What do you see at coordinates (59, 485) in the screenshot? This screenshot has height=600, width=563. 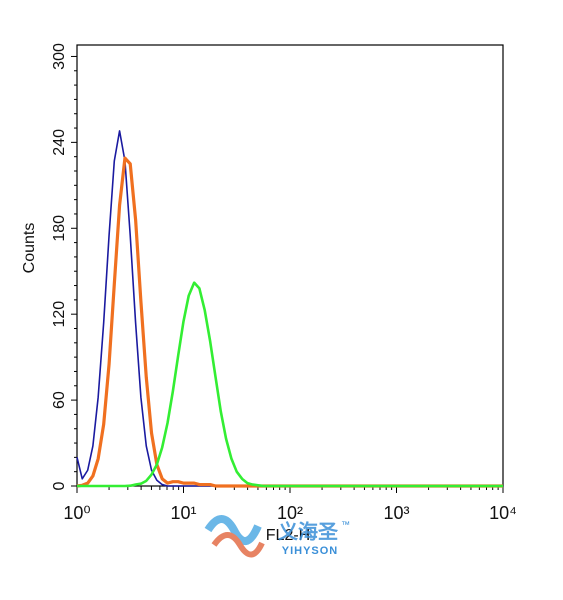 I see `y-tick-label: 0` at bounding box center [59, 485].